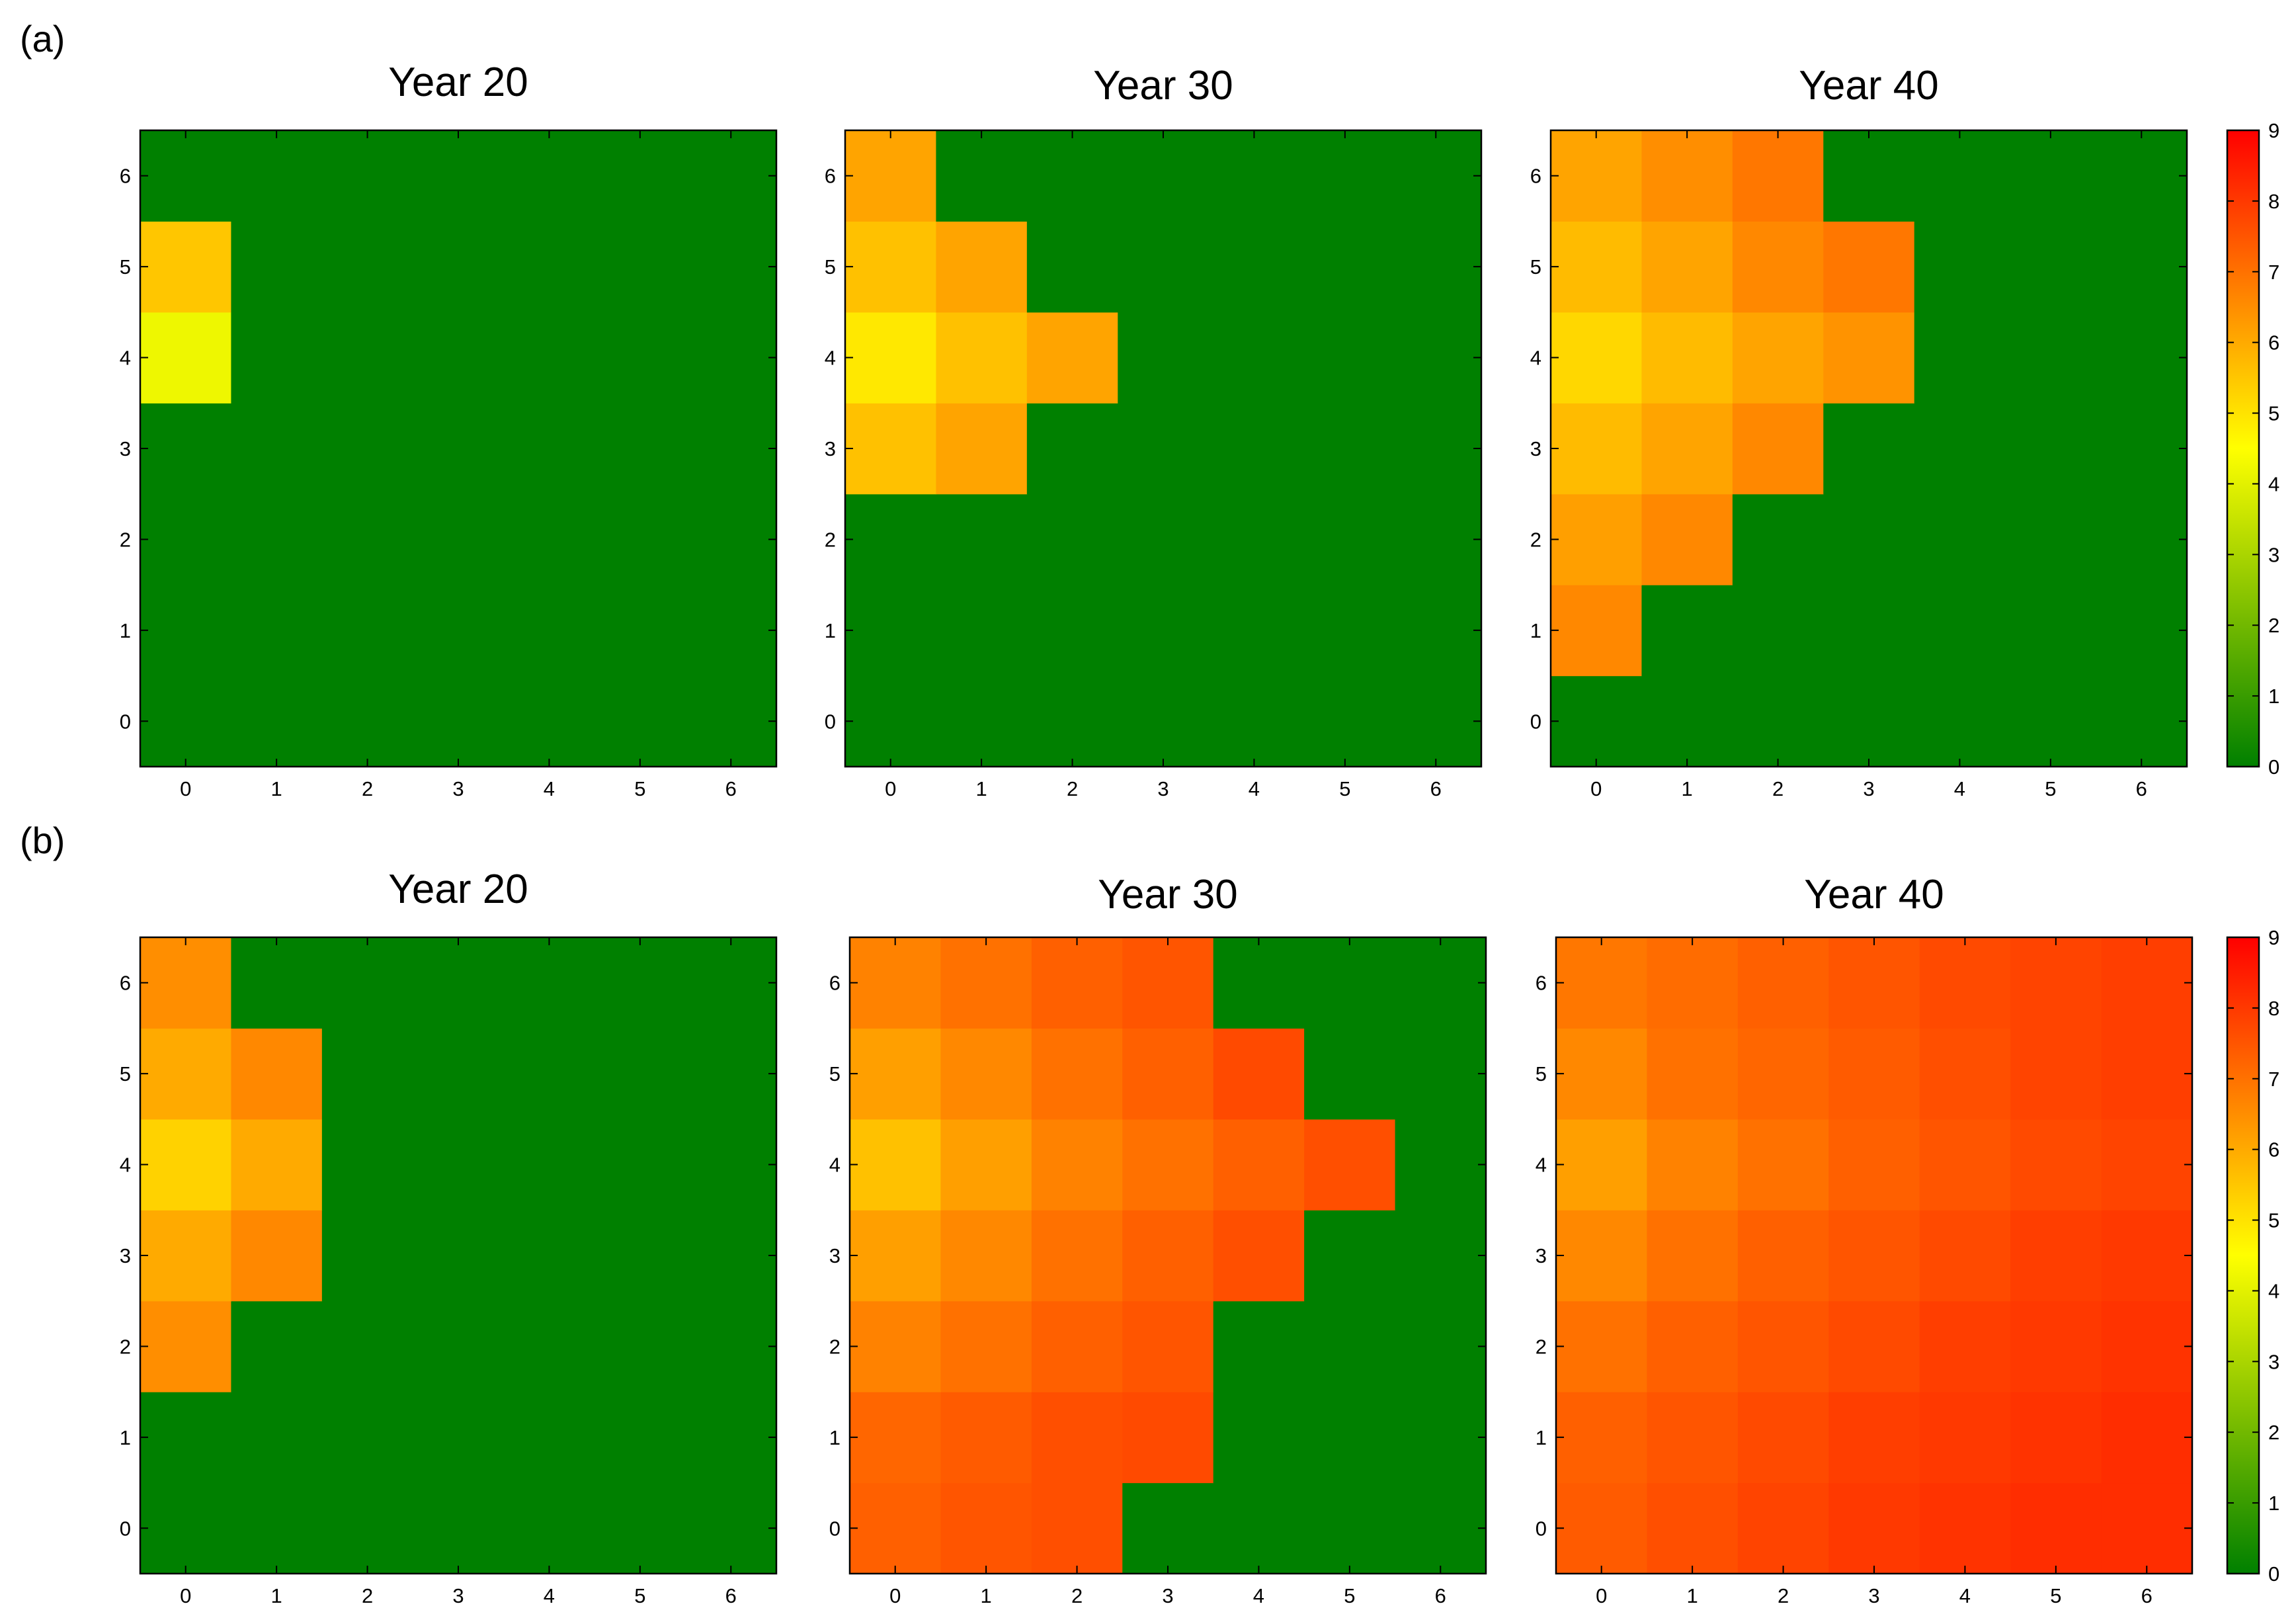  What do you see at coordinates (2273, 343) in the screenshot?
I see `colorbar-tick-label: 6` at bounding box center [2273, 343].